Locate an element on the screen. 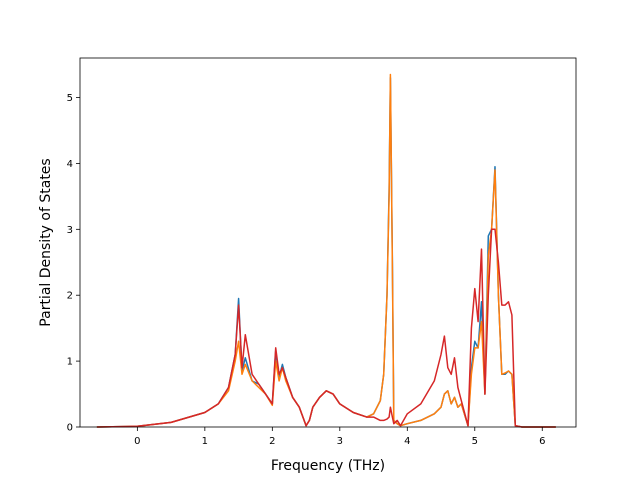 The width and height of the screenshot is (640, 480). x-tick-label: 5 is located at coordinates (475, 441).